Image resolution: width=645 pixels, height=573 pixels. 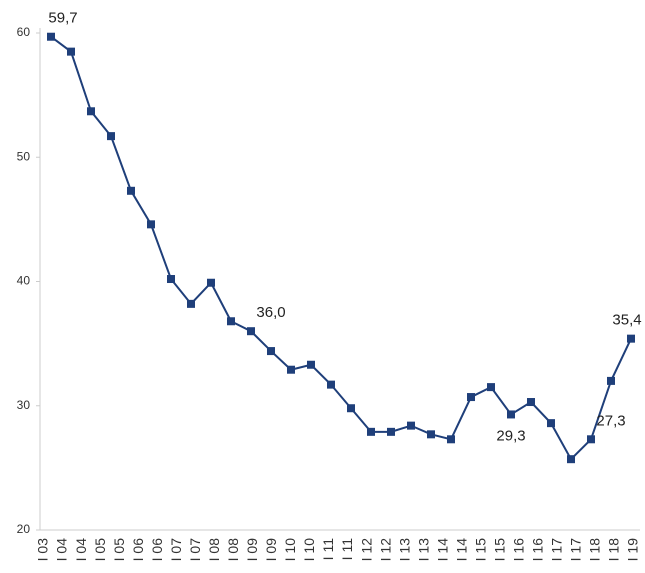 I want to click on x-tick-label: I 03, so click(x=43, y=550).